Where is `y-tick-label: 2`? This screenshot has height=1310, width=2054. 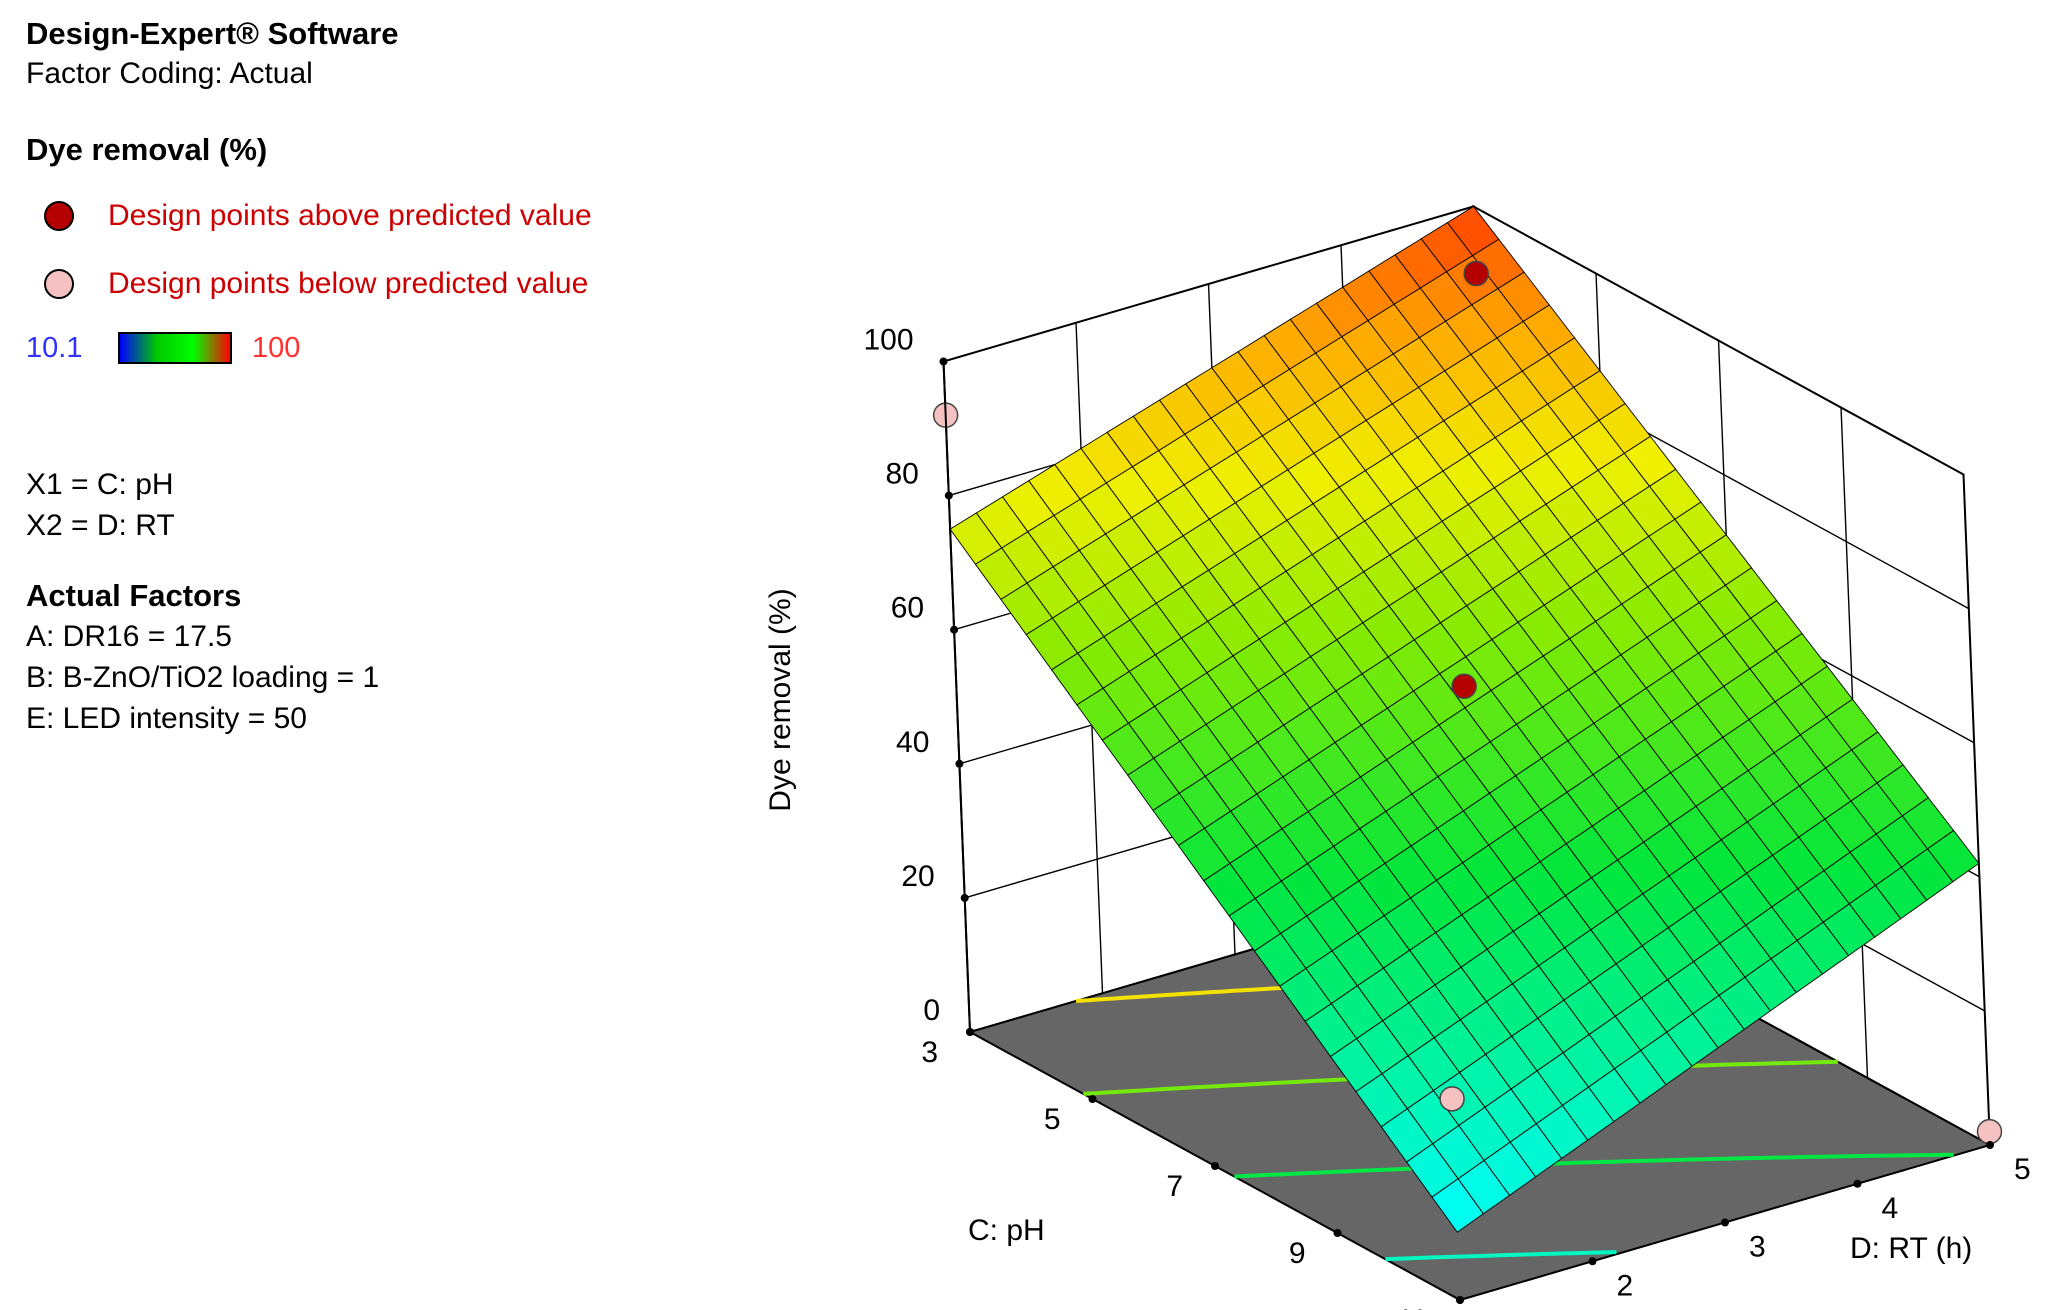
y-tick-label: 2 is located at coordinates (1625, 1285).